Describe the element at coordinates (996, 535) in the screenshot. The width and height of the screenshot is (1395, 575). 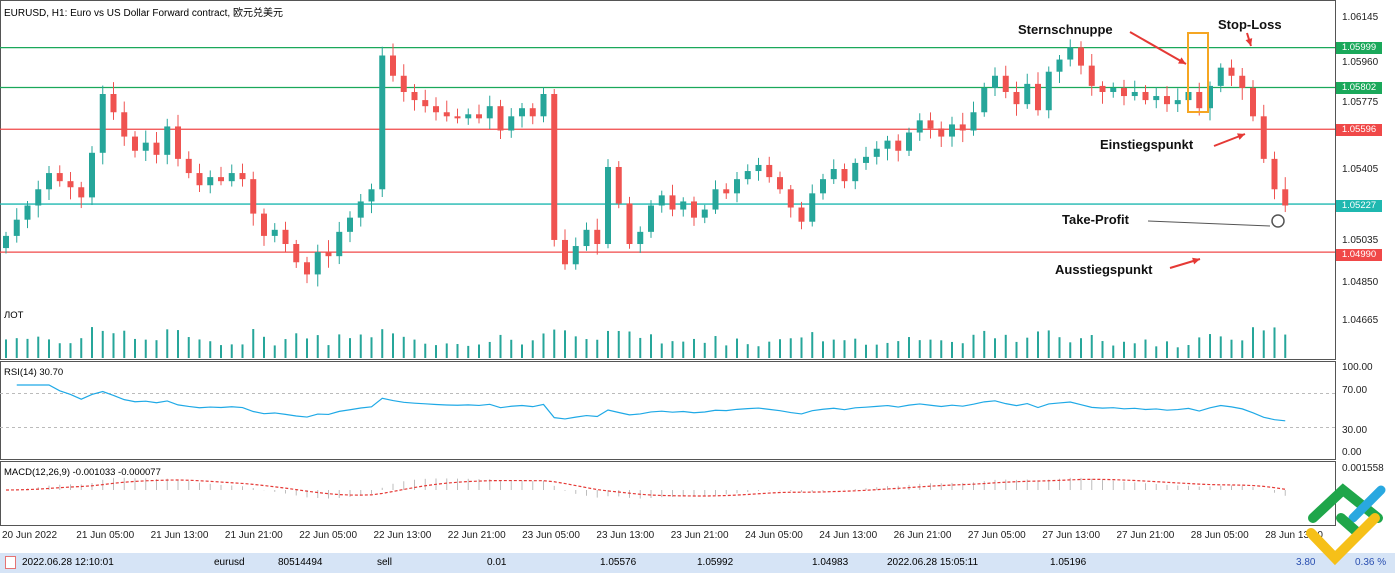
I see `time-tick: 27 Jun 05:00` at that location.